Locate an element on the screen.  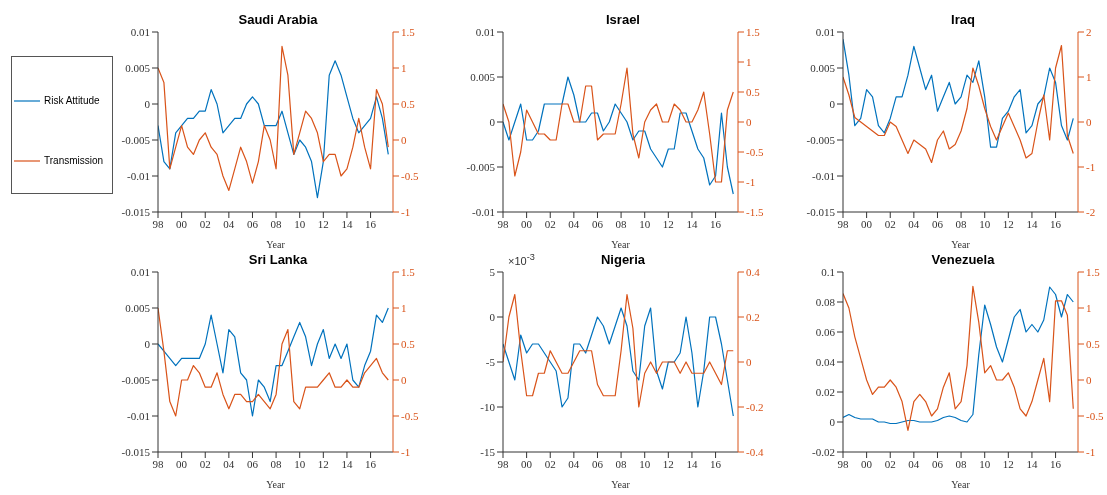
y-tick-label: 0.02 is located at coordinates (825, 391).